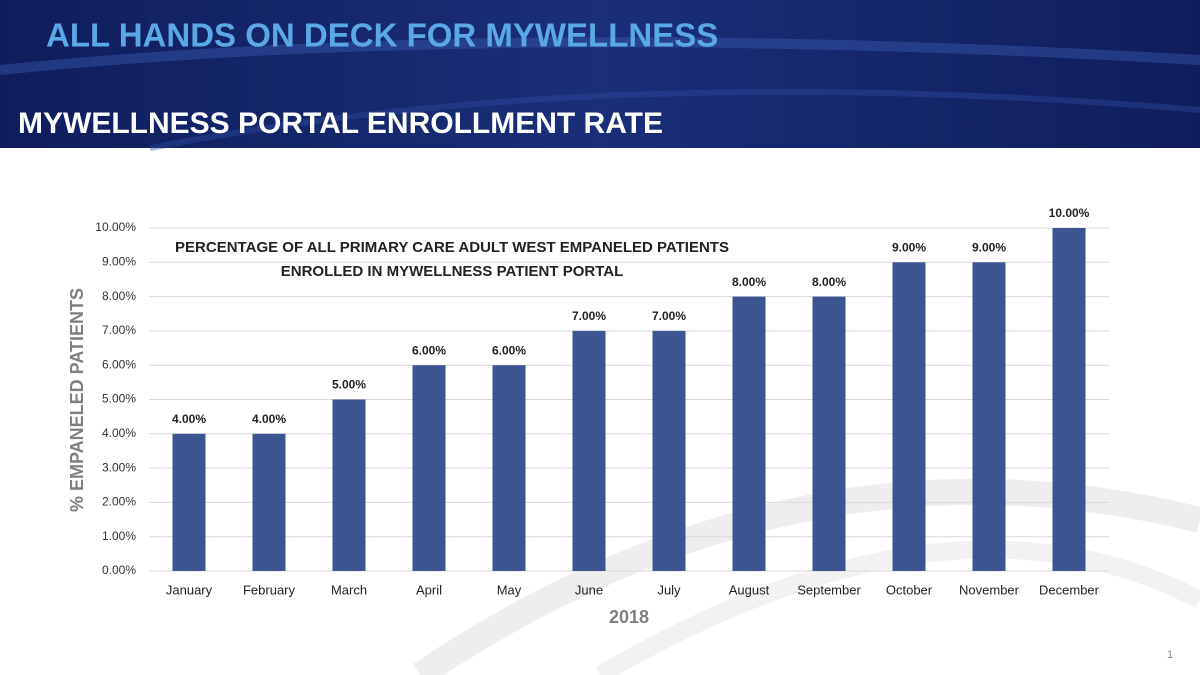 The image size is (1200, 675). Describe the element at coordinates (340, 123) in the screenshot. I see `slide-subtitle: MYWELLNESS PORTAL ENROLLMENT RATE` at that location.